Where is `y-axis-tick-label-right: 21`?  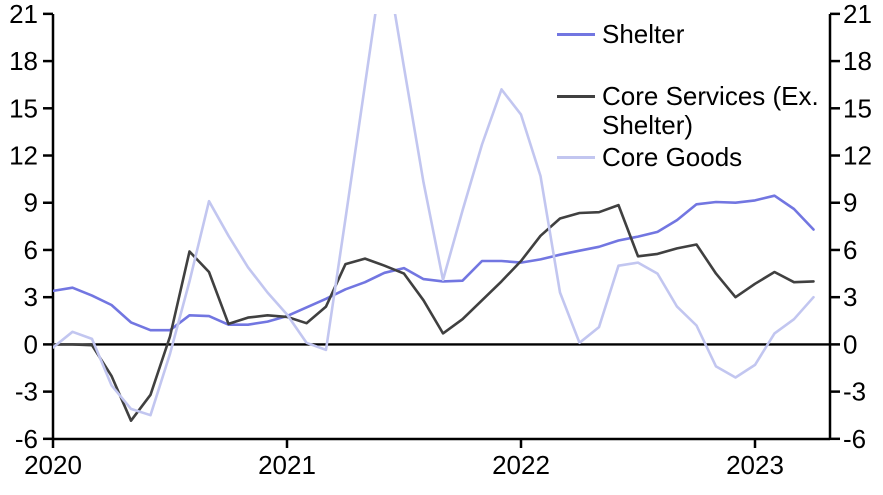 y-axis-tick-label-right: 21 is located at coordinates (857, 14).